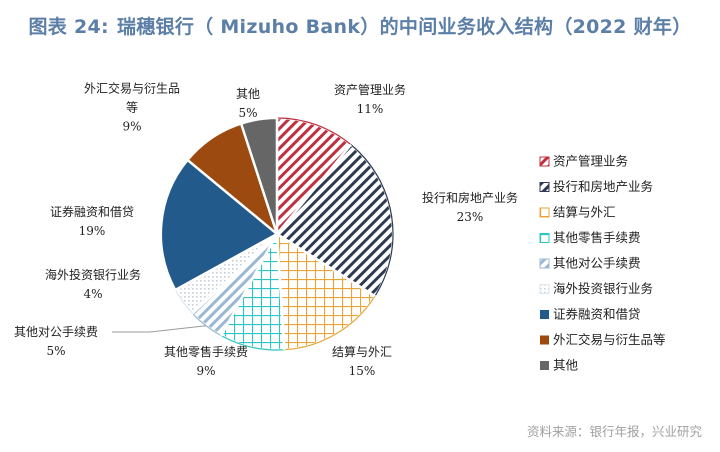 The height and width of the screenshot is (452, 720). I want to click on data-label-value-8: 9%, so click(131, 127).